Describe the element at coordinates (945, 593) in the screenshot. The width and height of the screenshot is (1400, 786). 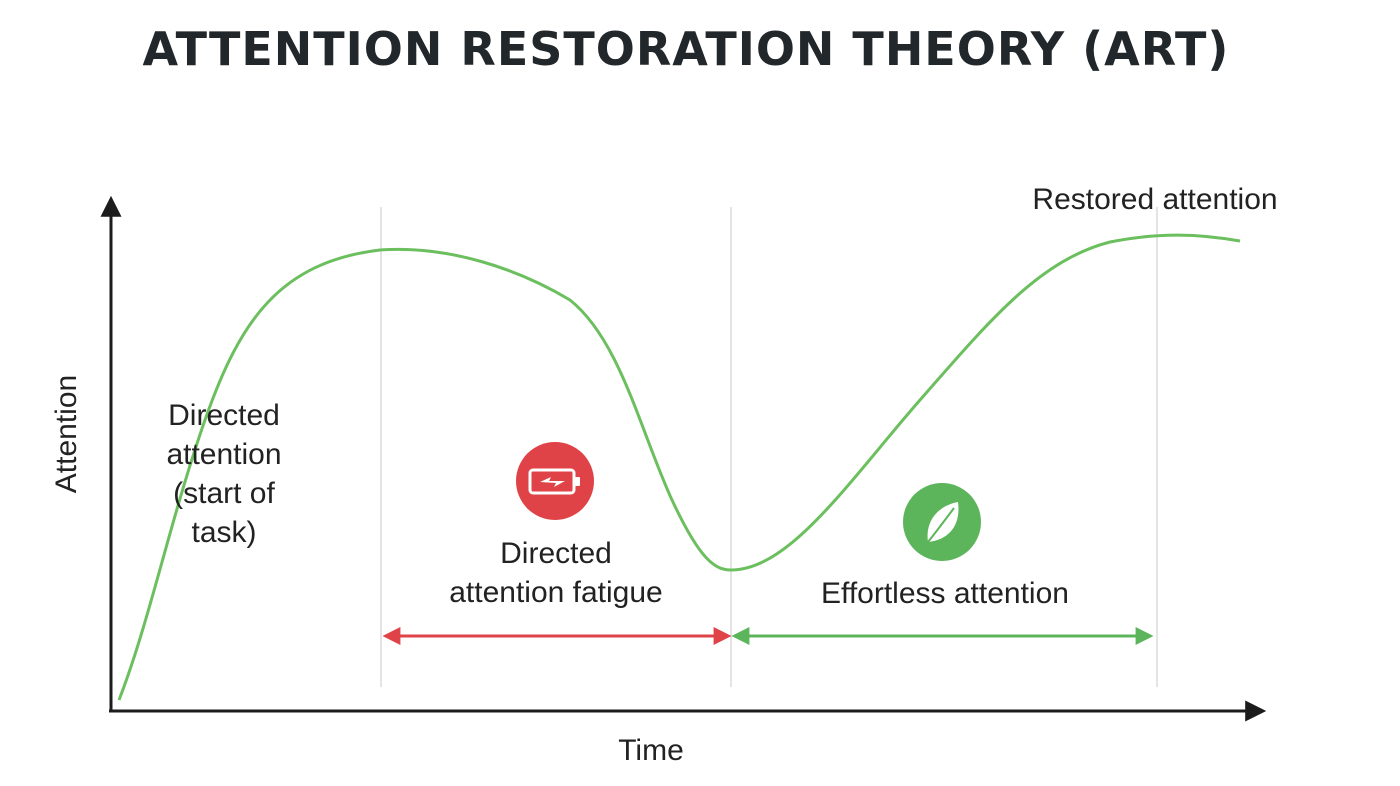
I see `effortless-label: Effortless attention` at that location.